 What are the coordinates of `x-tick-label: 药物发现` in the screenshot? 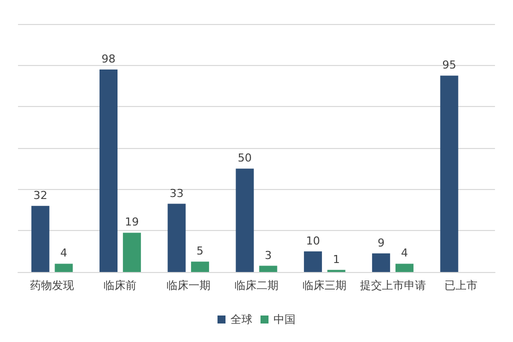 It's located at (52, 285).